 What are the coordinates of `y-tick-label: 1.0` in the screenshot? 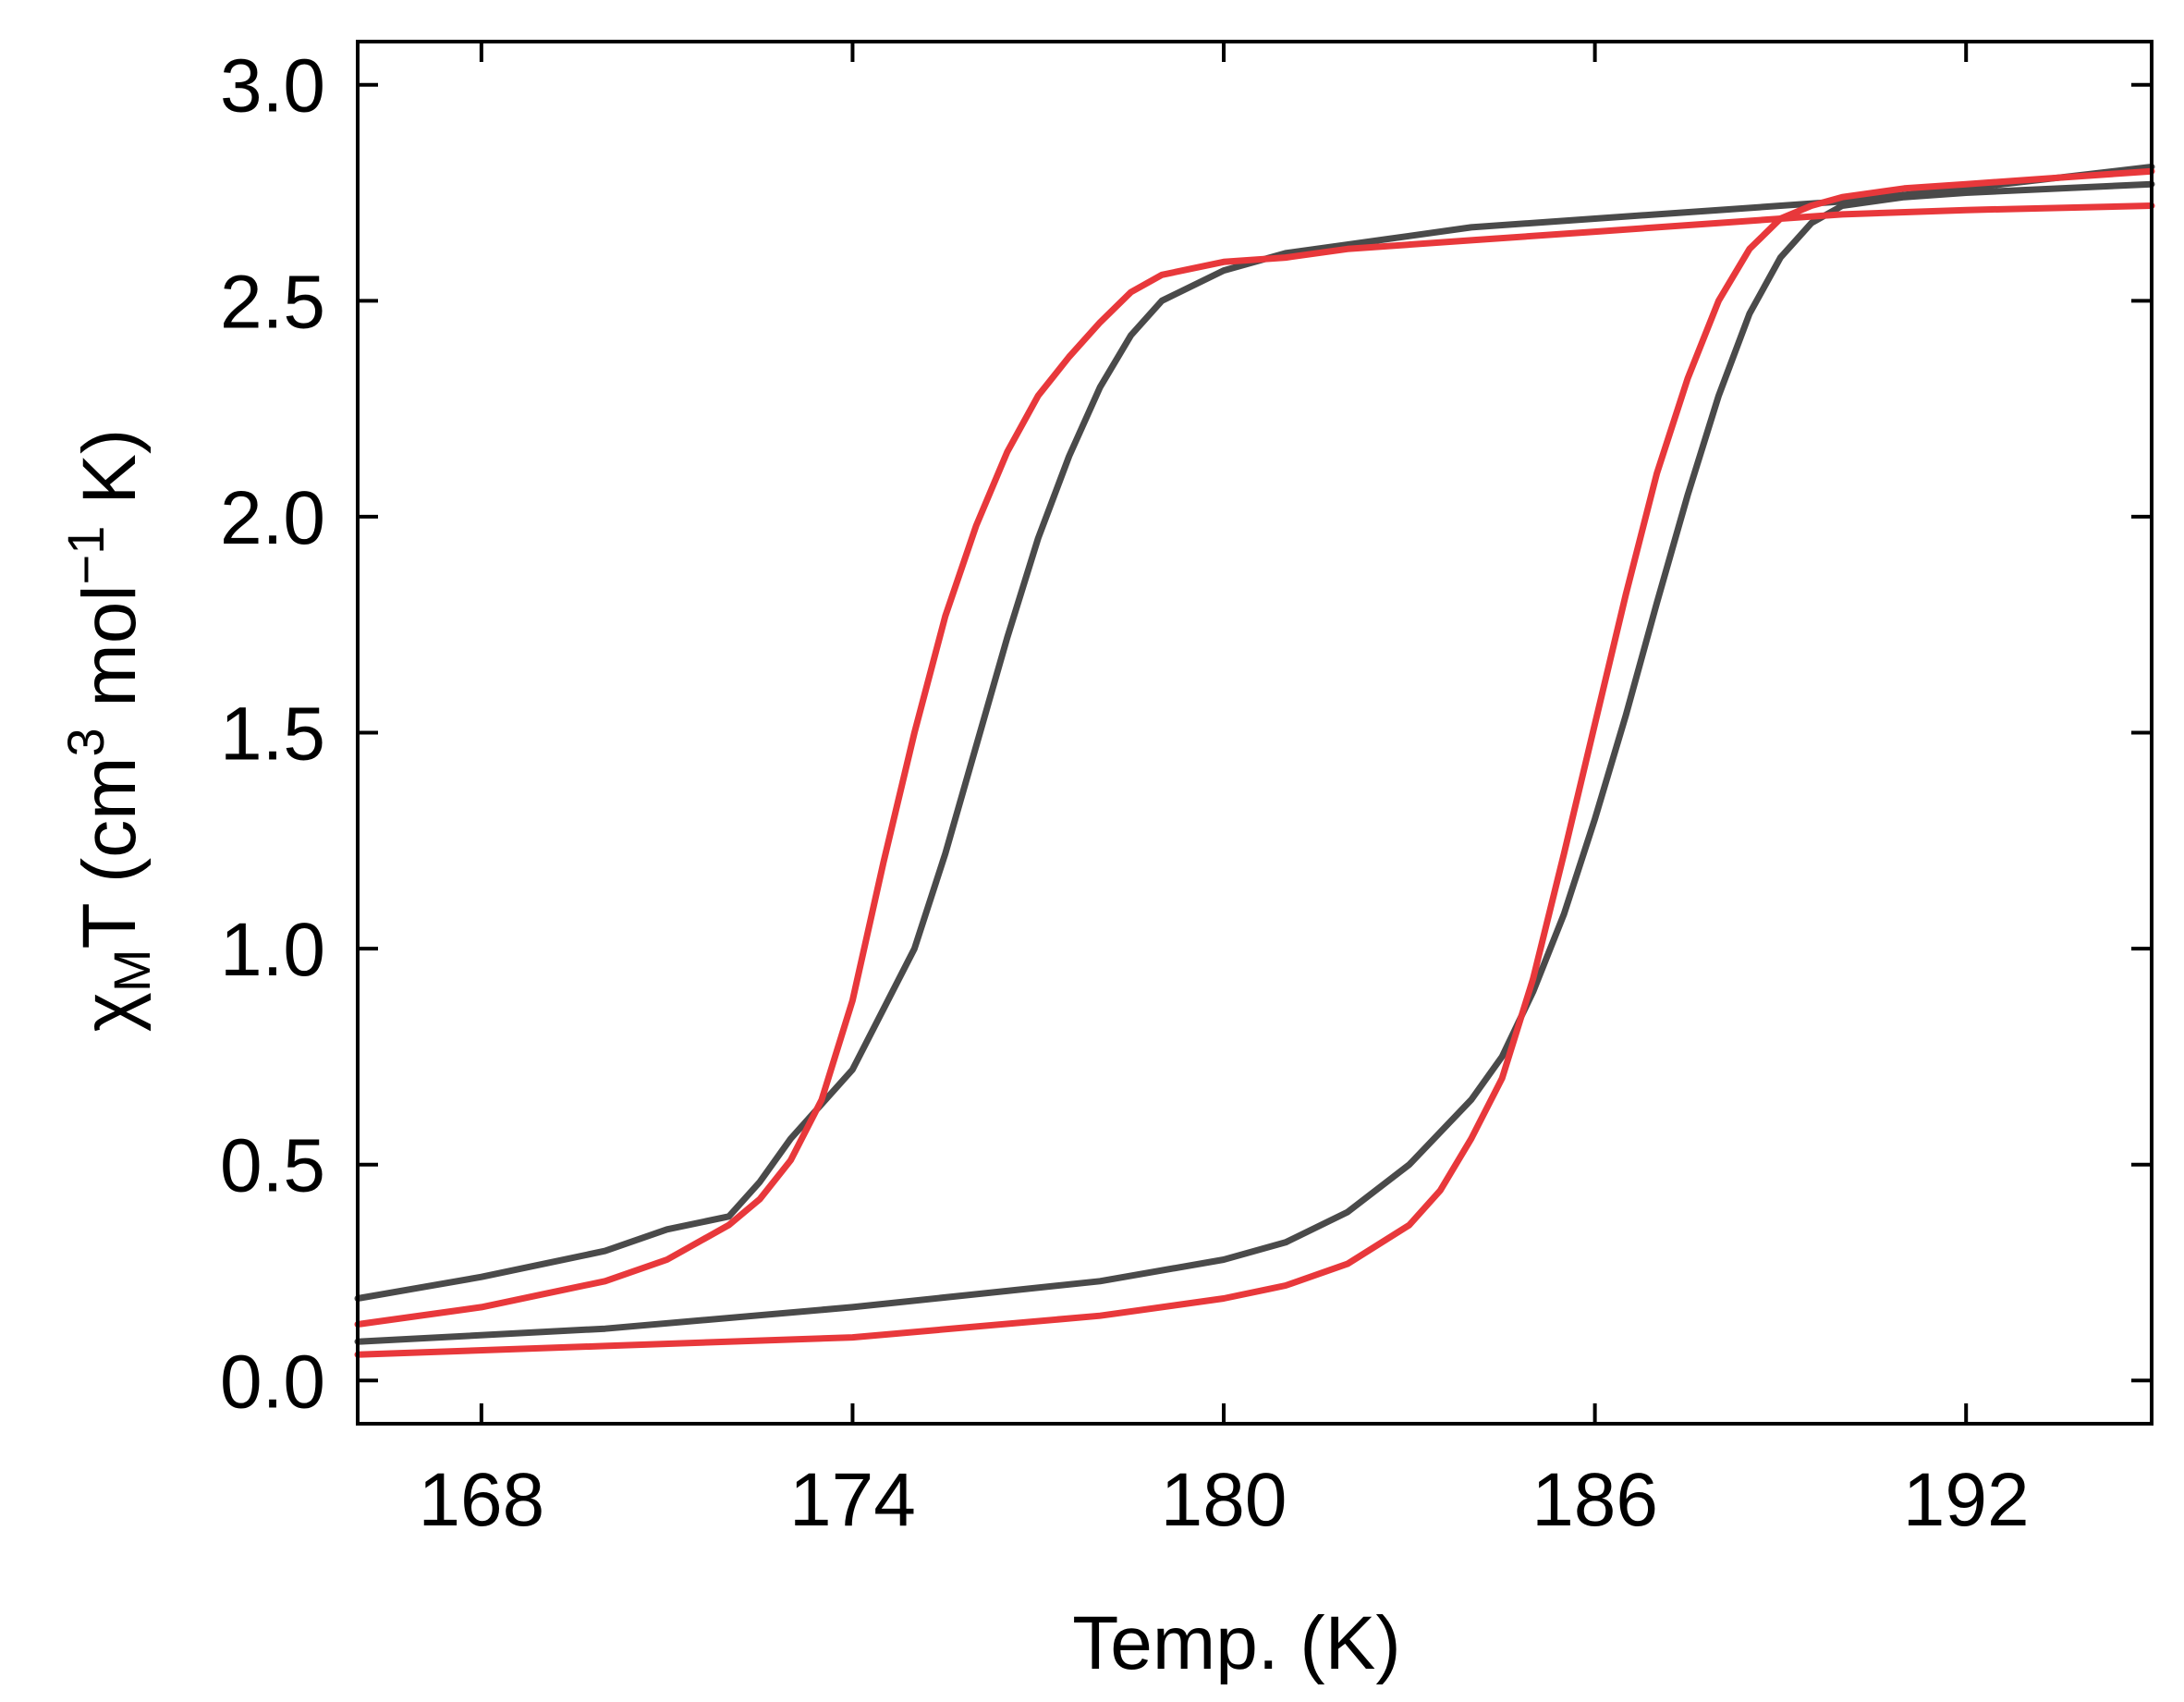 It's located at (272, 950).